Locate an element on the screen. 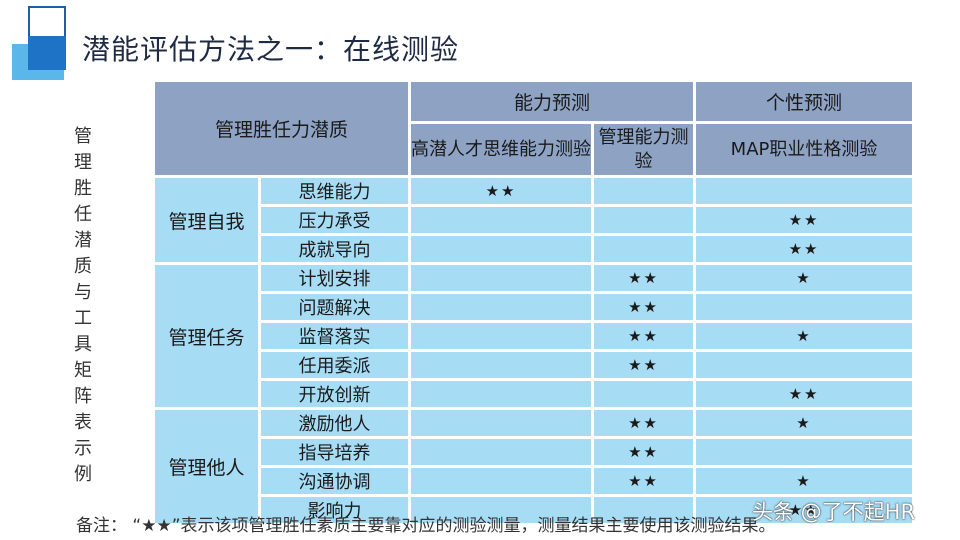 This screenshot has height=540, width=960. table-row: 监督落实 ★★ ★ is located at coordinates (535, 336).